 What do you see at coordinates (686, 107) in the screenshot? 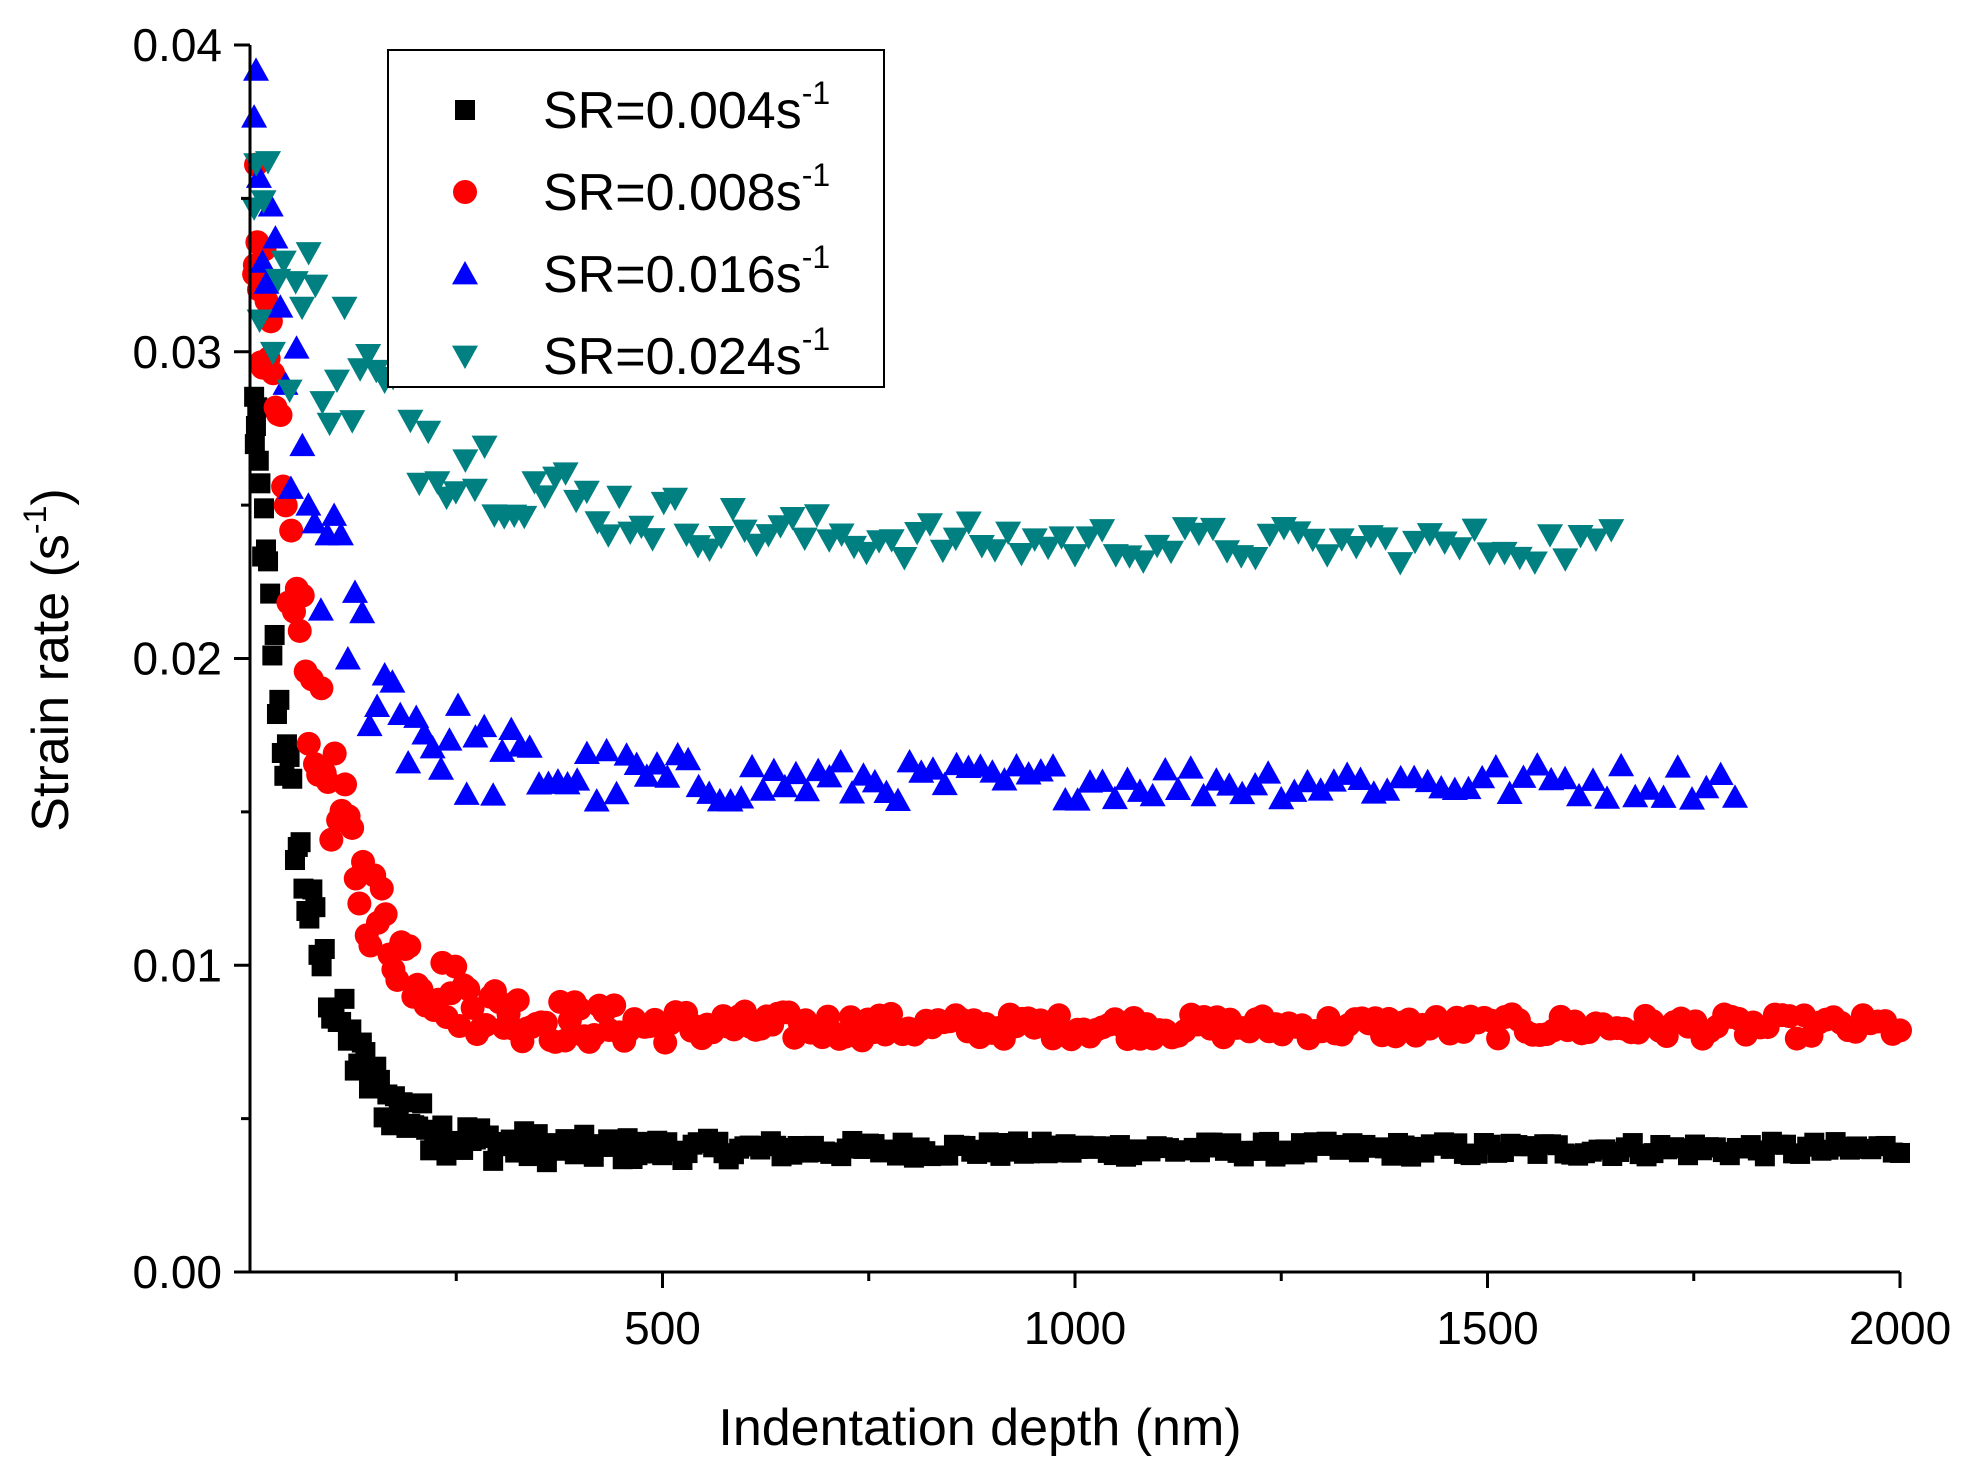
I see `legend-label: SR=0.004s-1` at bounding box center [686, 107].